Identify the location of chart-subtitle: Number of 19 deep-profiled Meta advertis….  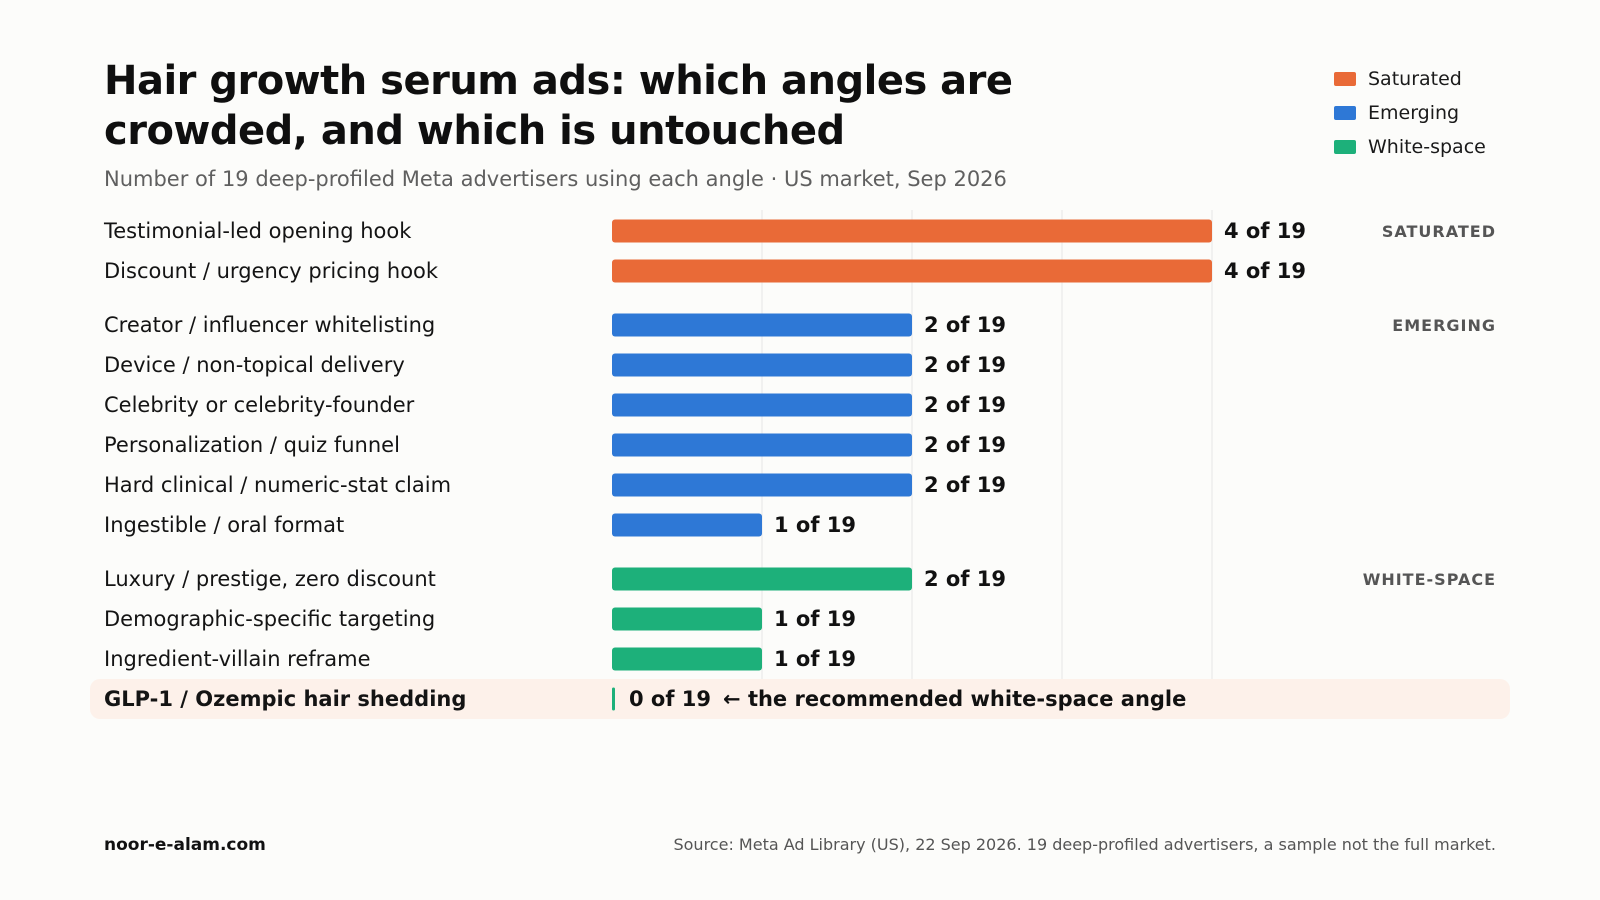
(555, 179).